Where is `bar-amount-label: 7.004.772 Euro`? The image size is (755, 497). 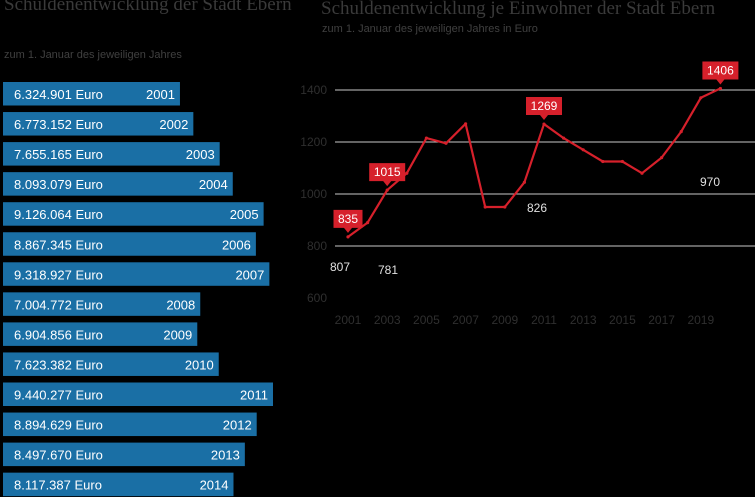
bar-amount-label: 7.004.772 Euro is located at coordinates (58, 304).